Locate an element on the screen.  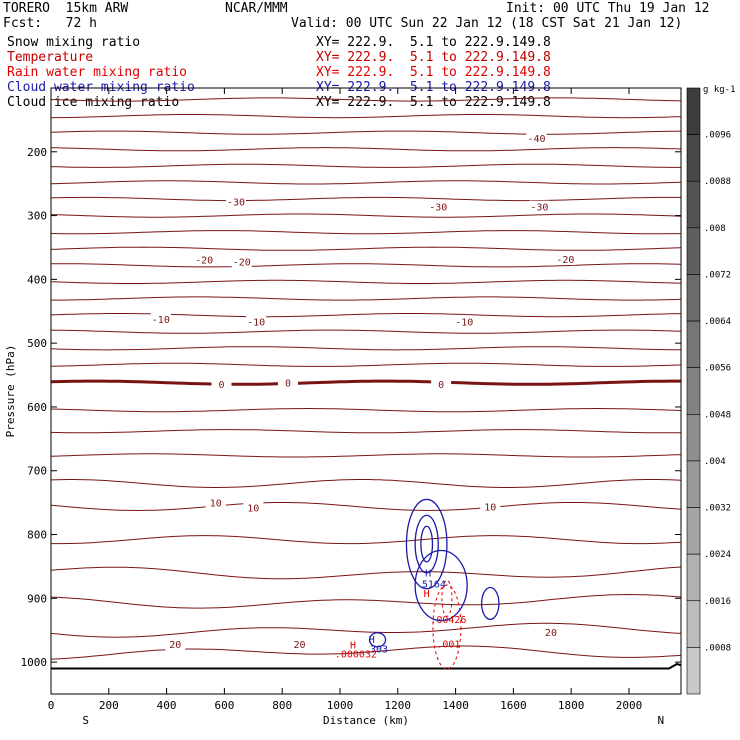
init-label: Init: 00 UTC Thu 19 Jan 12 is located at coordinates (608, 8).